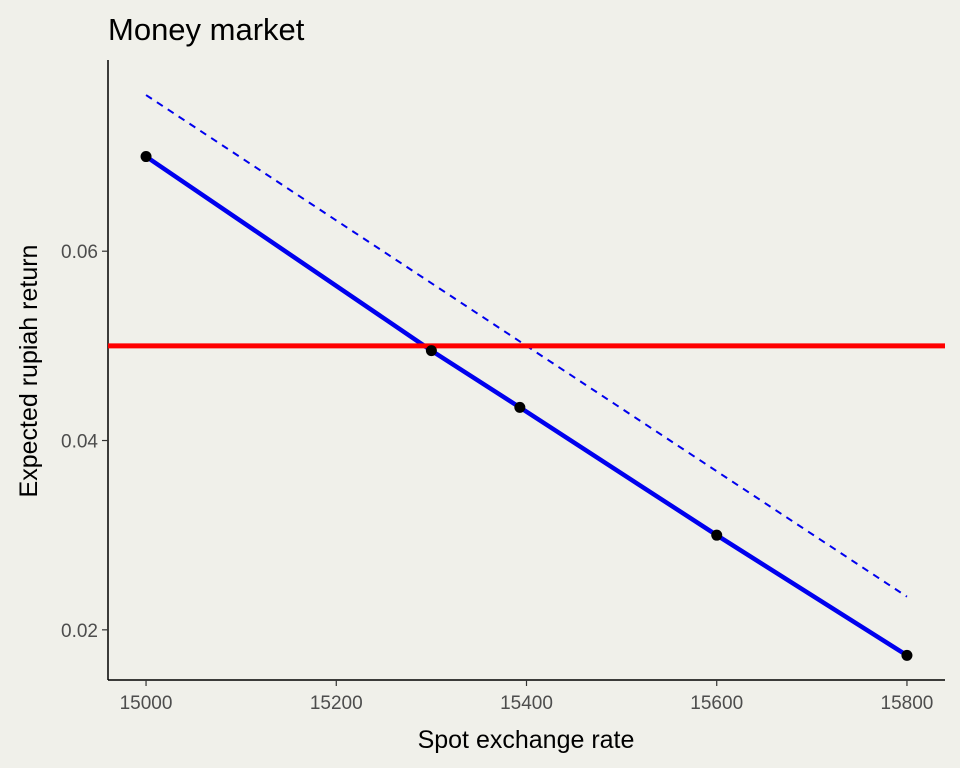 The width and height of the screenshot is (960, 768). What do you see at coordinates (206, 29) in the screenshot?
I see `chart-title: Money market` at bounding box center [206, 29].